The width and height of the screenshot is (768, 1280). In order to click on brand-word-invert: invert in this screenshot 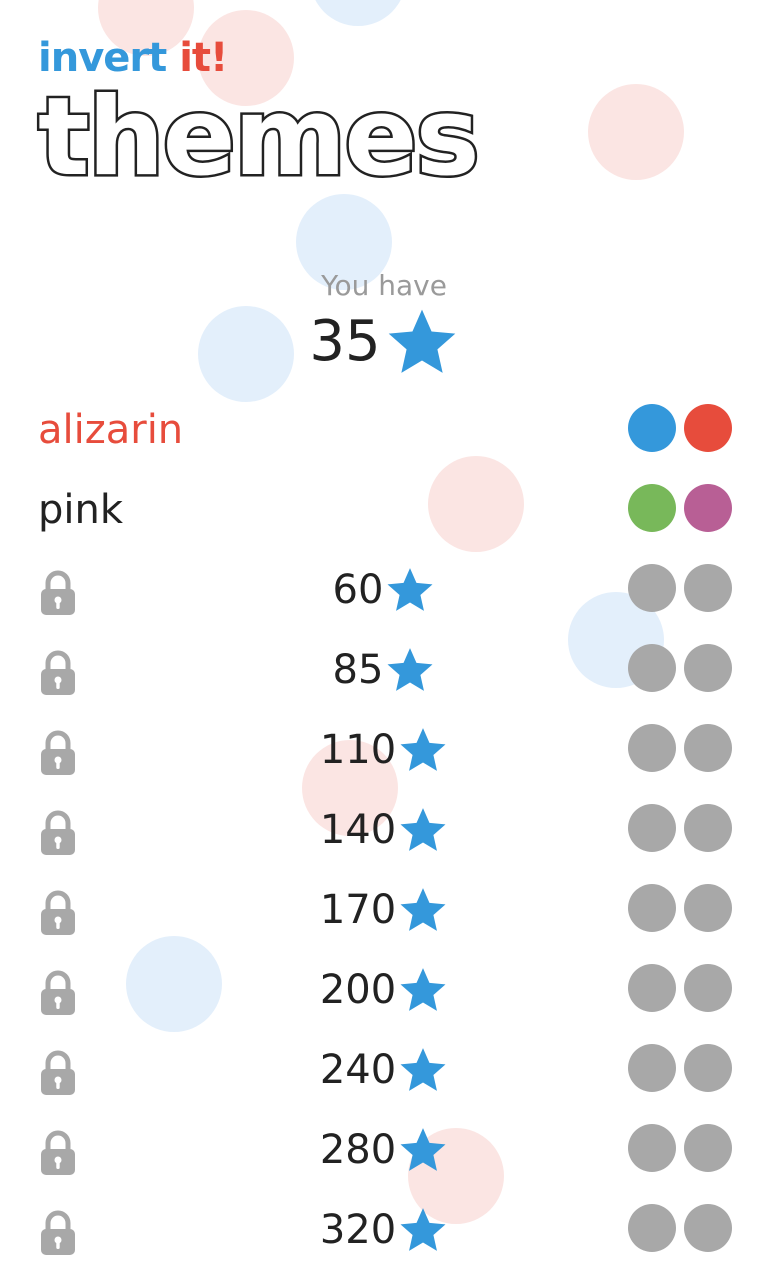, I will do `click(102, 58)`.